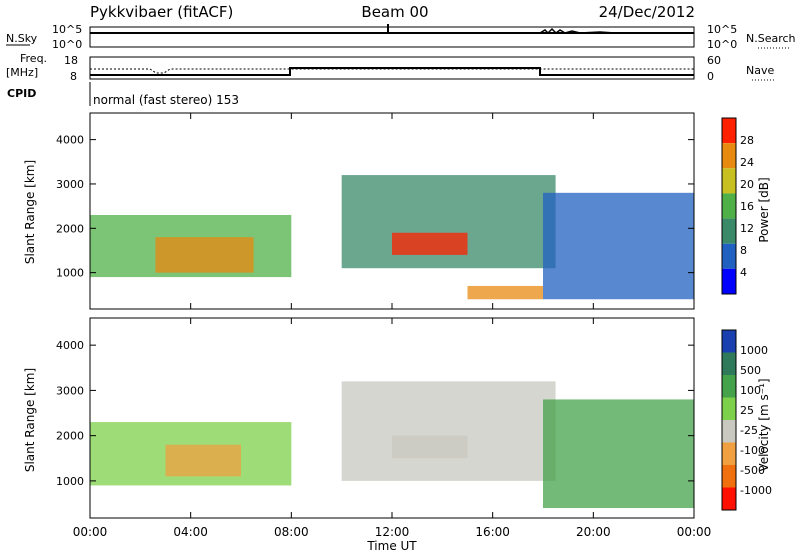 The image size is (800, 554). What do you see at coordinates (764, 209) in the screenshot?
I see `power-colorbar-label: Power [dB]` at bounding box center [764, 209].